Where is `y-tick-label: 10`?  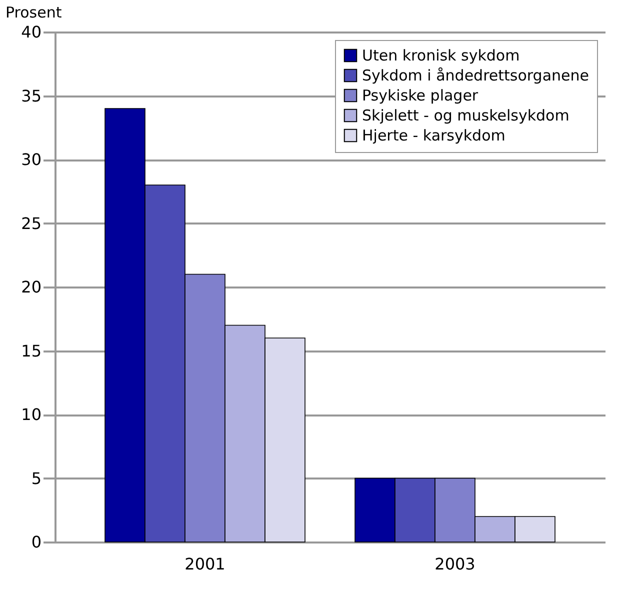
y-tick-label: 10 is located at coordinates (31, 414).